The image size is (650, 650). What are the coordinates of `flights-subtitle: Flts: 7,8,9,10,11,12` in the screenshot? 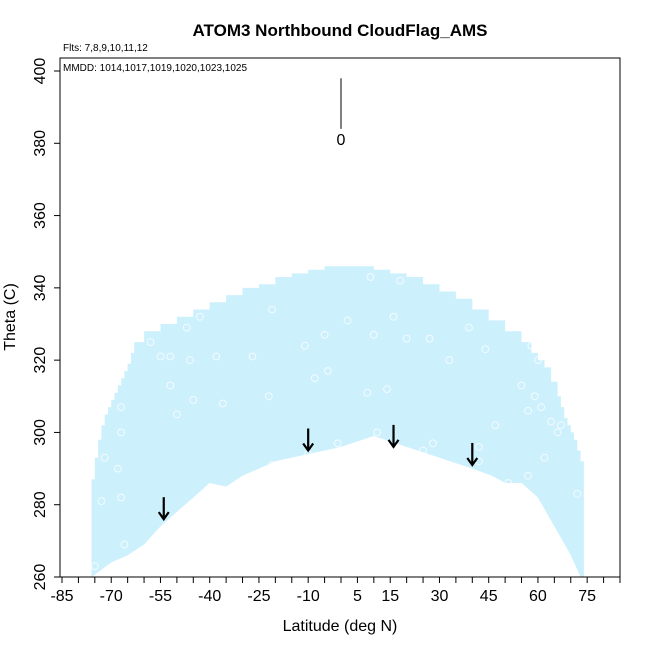 It's located at (105, 48).